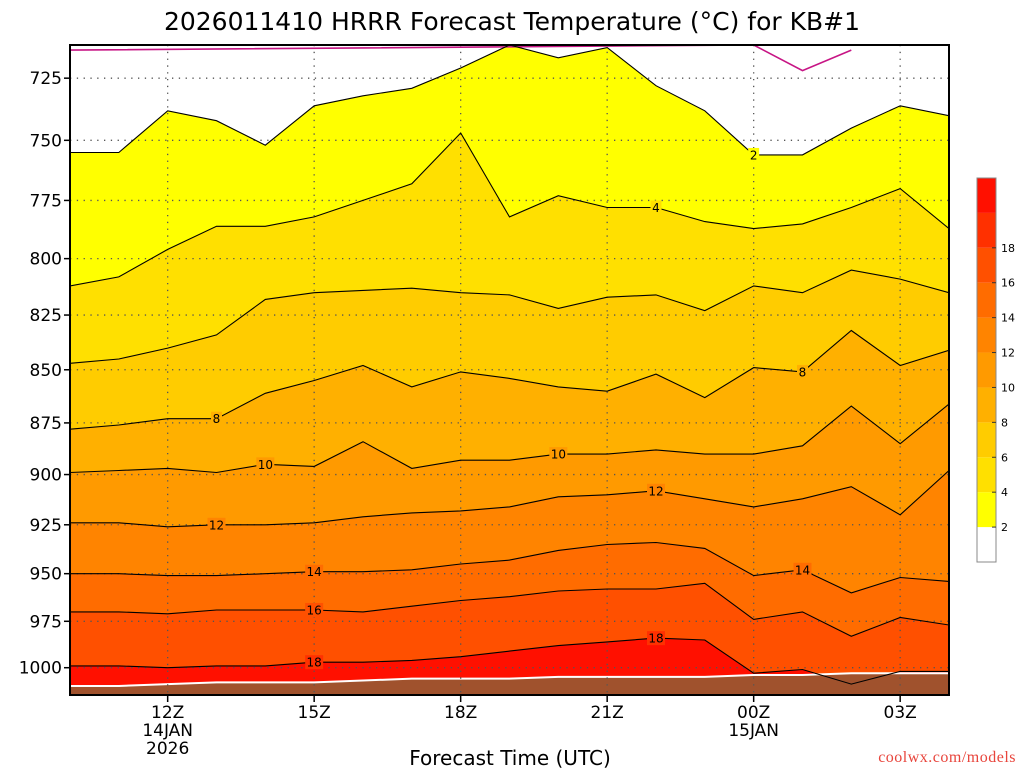 This screenshot has width=1024, height=768. I want to click on y-tick-label: 975, so click(46, 622).